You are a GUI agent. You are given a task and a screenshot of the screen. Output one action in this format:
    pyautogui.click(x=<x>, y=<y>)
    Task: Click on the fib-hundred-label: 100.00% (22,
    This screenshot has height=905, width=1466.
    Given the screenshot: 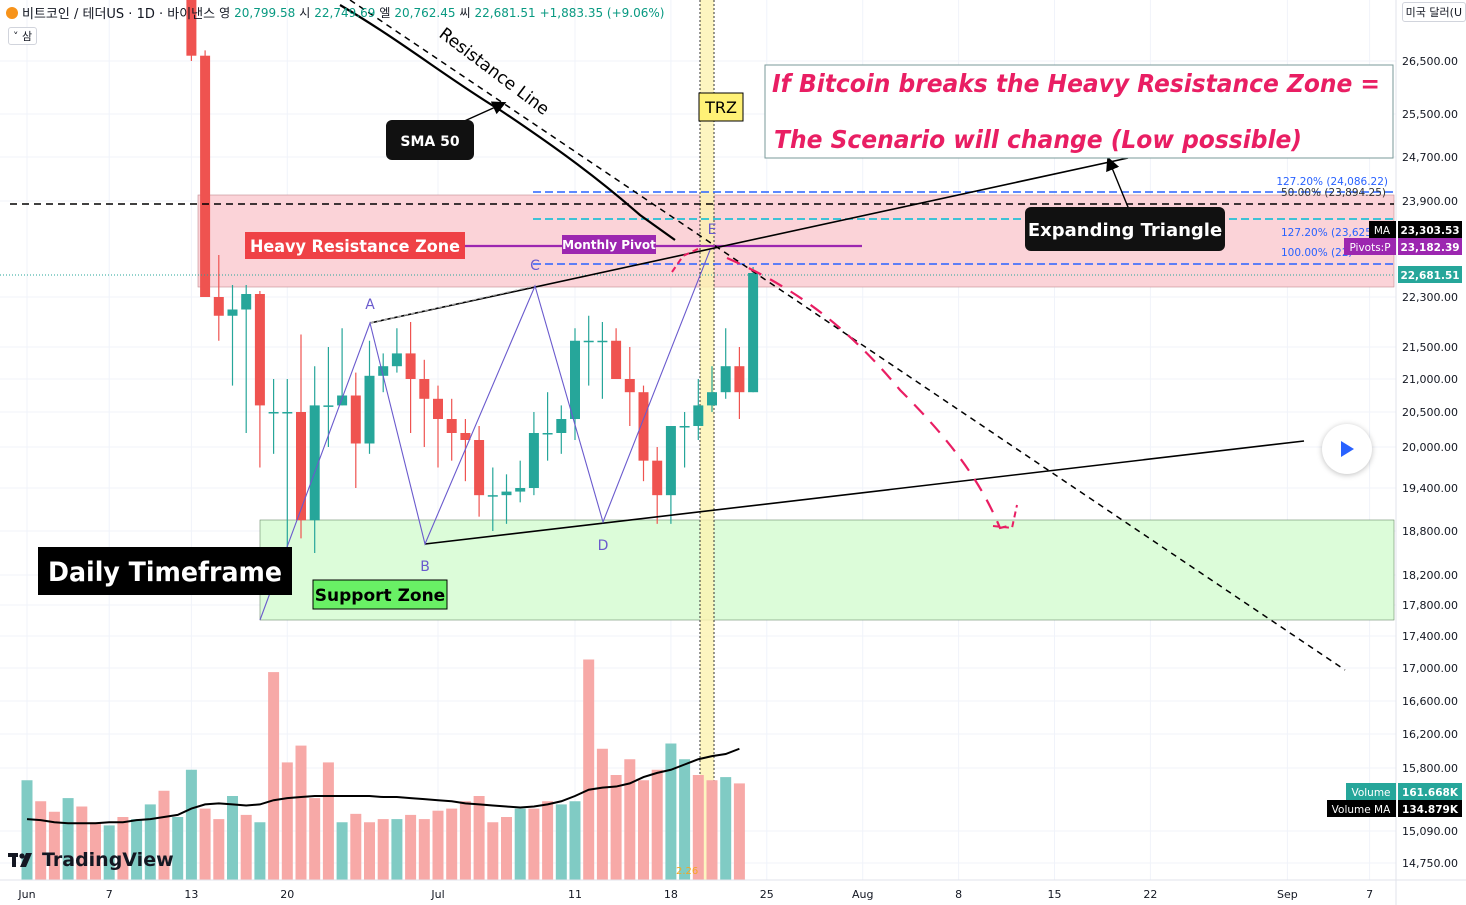 What is the action you would take?
    pyautogui.click(x=1316, y=253)
    